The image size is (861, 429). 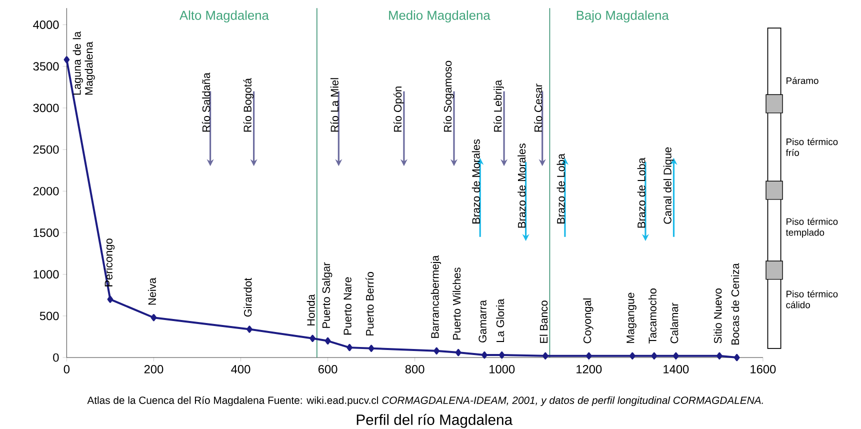 I want to click on annotation: Pericongo, so click(x=109, y=262).